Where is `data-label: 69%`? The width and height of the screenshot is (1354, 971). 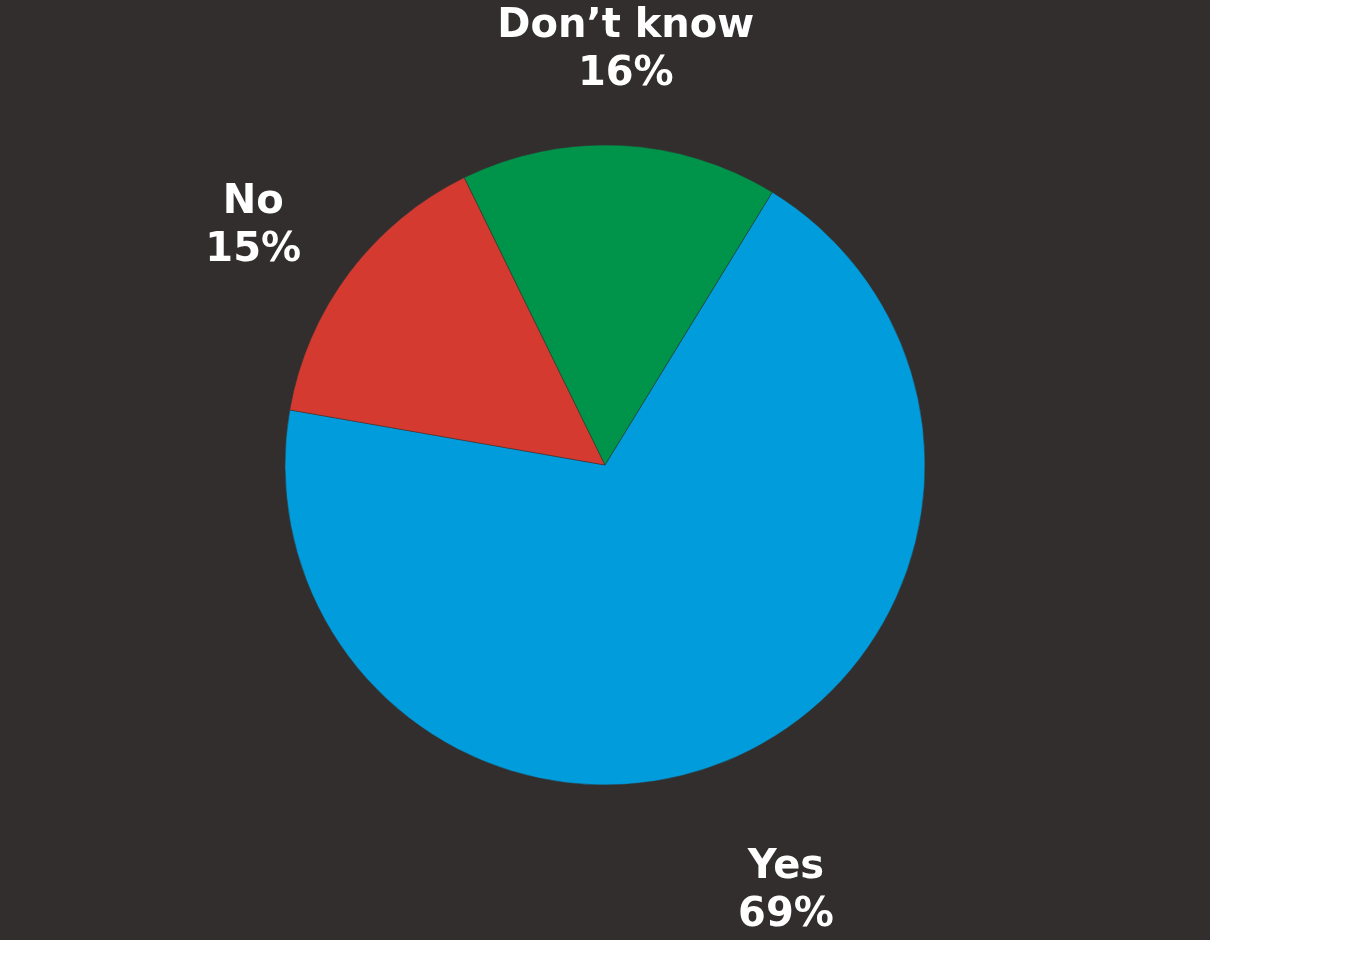
data-label: 69% is located at coordinates (786, 912).